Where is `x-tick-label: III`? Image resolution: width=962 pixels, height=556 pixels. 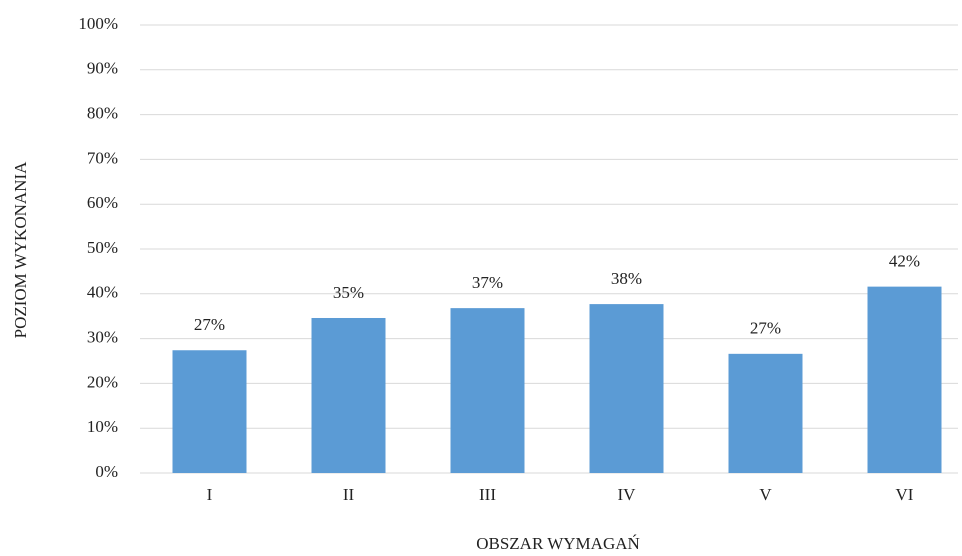
x-tick-label: III is located at coordinates (487, 494).